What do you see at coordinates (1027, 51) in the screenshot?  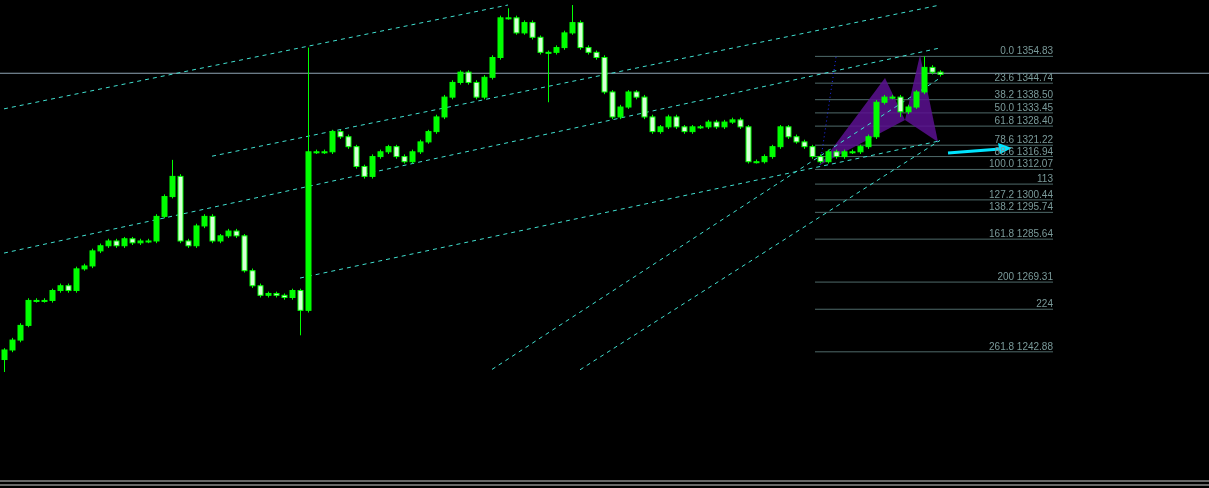 I see `annotation: 0.0 1354.83` at bounding box center [1027, 51].